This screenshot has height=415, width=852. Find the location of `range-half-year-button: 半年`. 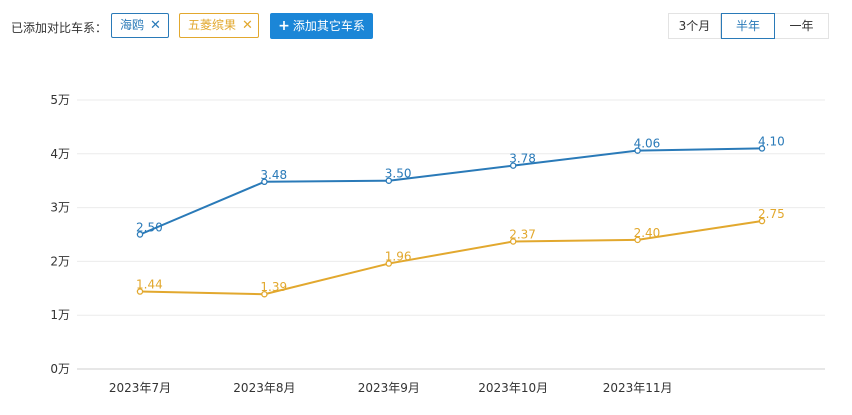

range-half-year-button: 半年 is located at coordinates (748, 26).